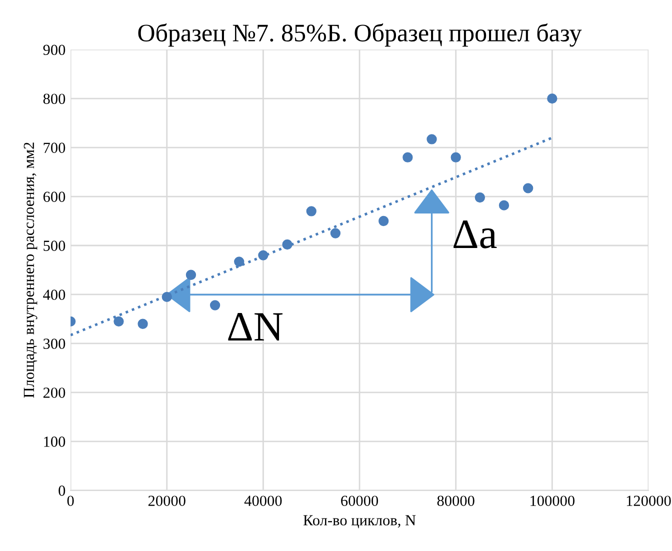 Image resolution: width=672 pixels, height=551 pixels. Describe the element at coordinates (263, 501) in the screenshot. I see `x-tick-label: 40000` at that location.